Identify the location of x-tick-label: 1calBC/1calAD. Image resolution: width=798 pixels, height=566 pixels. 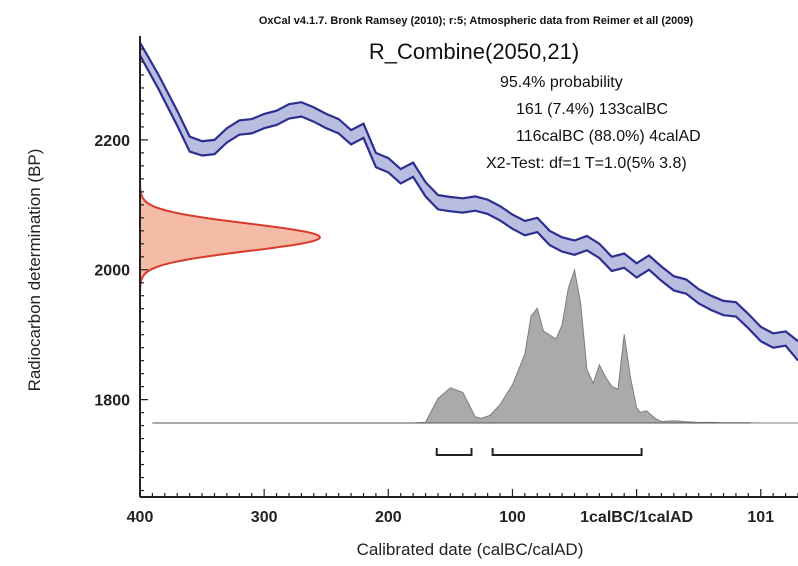
(636, 517).